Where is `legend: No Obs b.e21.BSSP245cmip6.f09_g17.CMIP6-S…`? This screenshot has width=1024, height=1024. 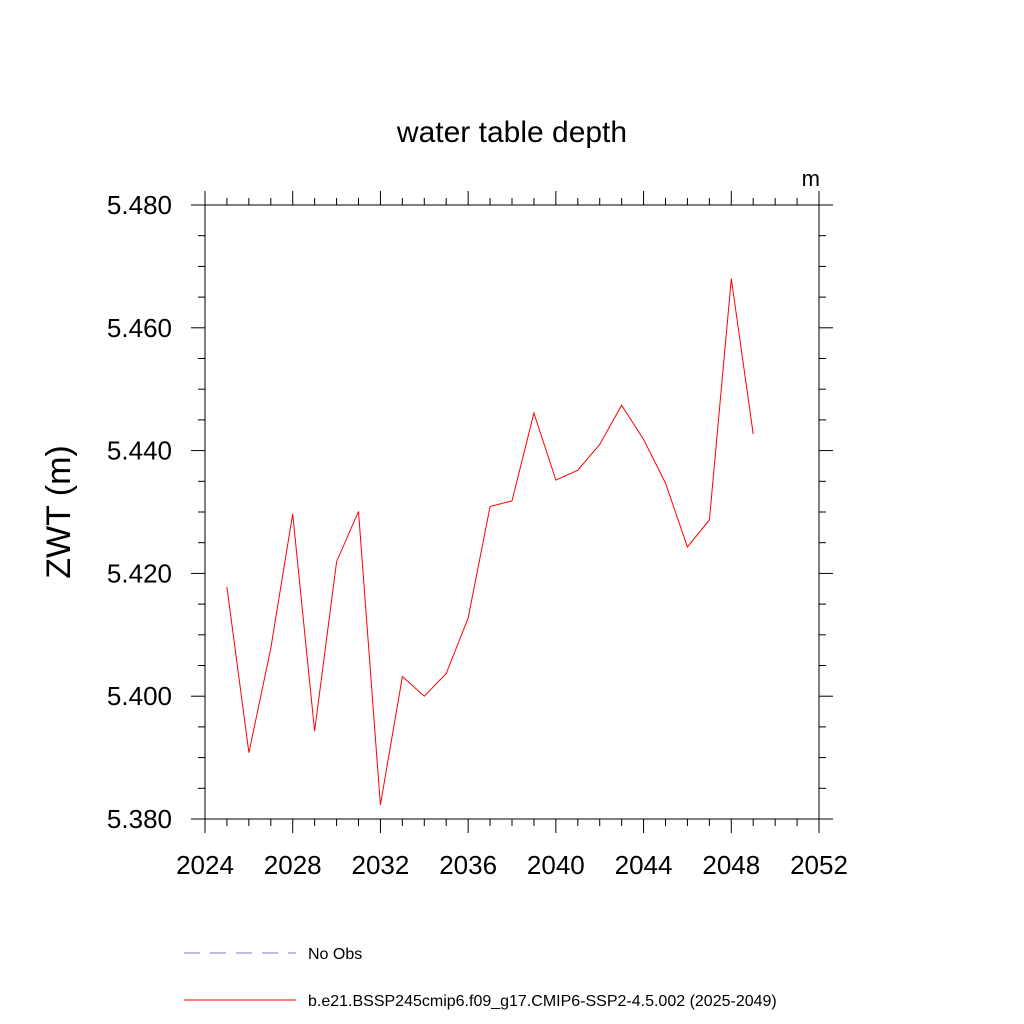
legend: No Obs b.e21.BSSP245cmip6.f09_g17.CMIP6-S… is located at coordinates (480, 978).